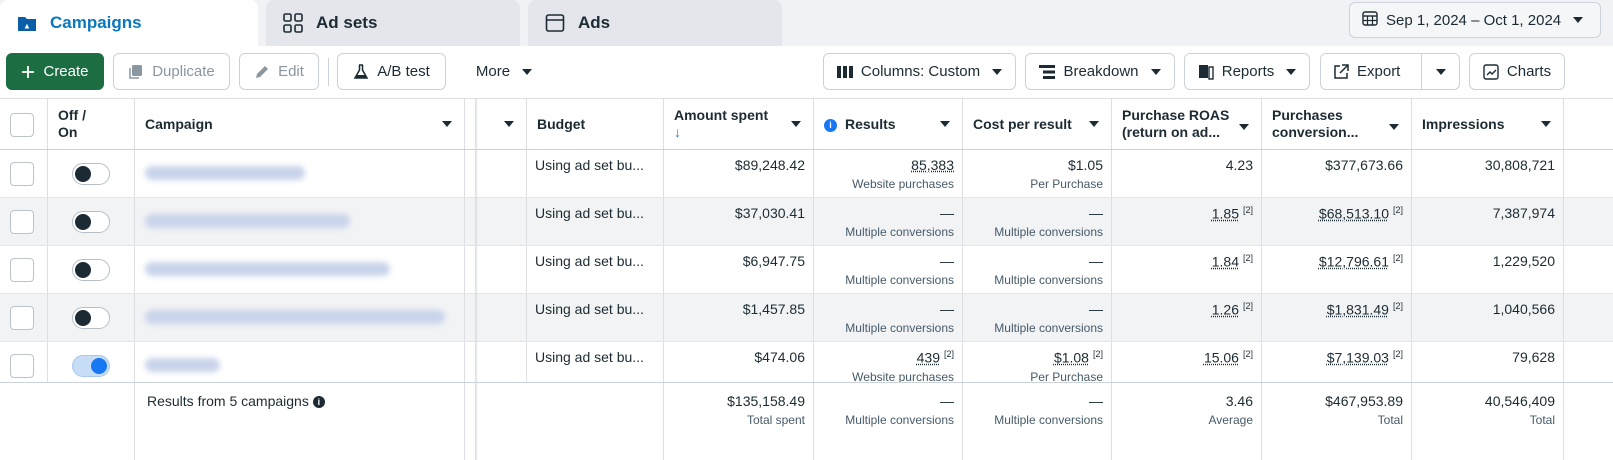  What do you see at coordinates (1357, 309) in the screenshot?
I see `purchases-cell-value: $1,831.49` at bounding box center [1357, 309].